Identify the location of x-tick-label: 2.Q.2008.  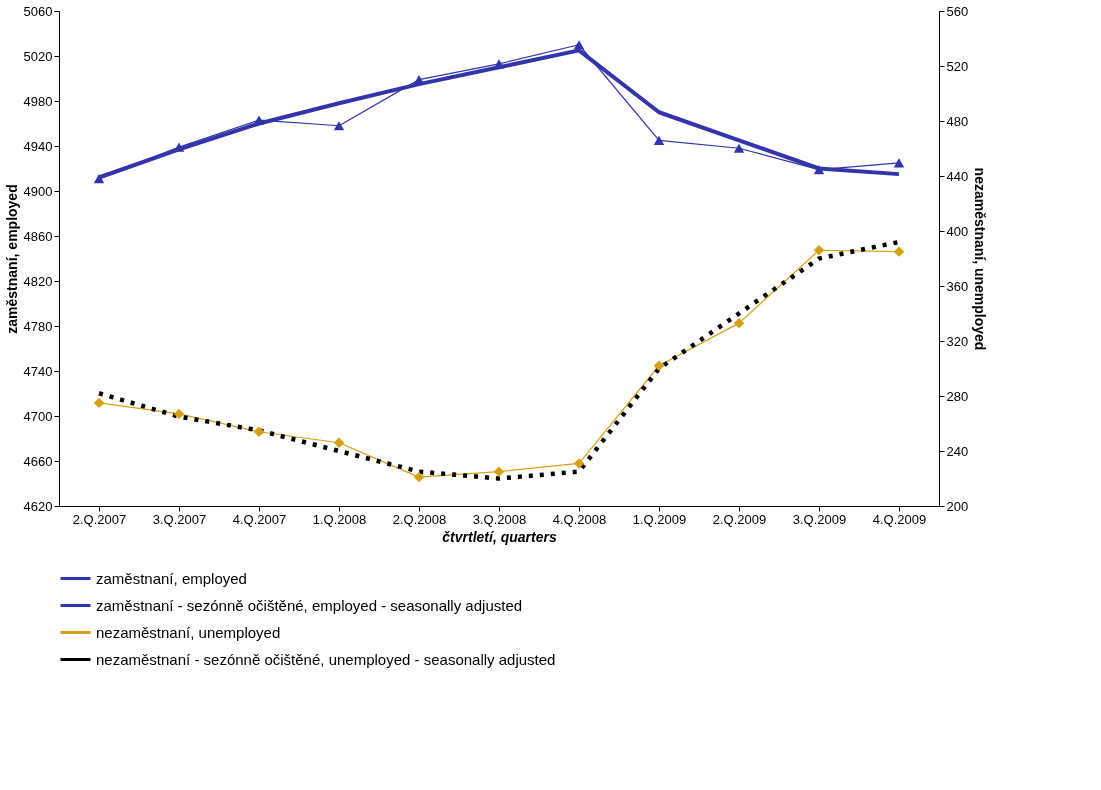
(419, 519).